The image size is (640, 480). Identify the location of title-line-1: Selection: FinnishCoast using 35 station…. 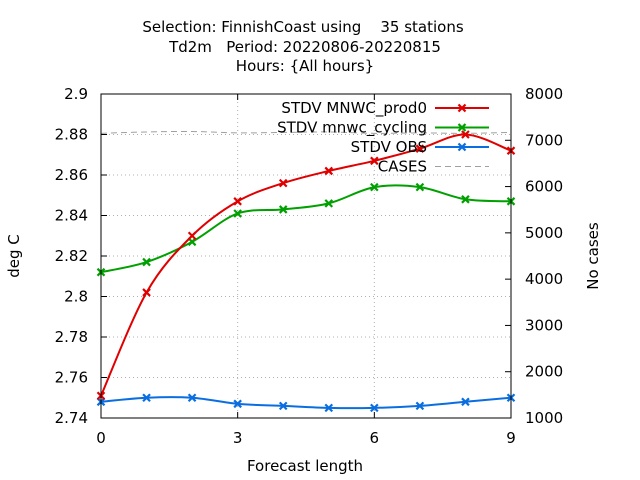
(303, 27).